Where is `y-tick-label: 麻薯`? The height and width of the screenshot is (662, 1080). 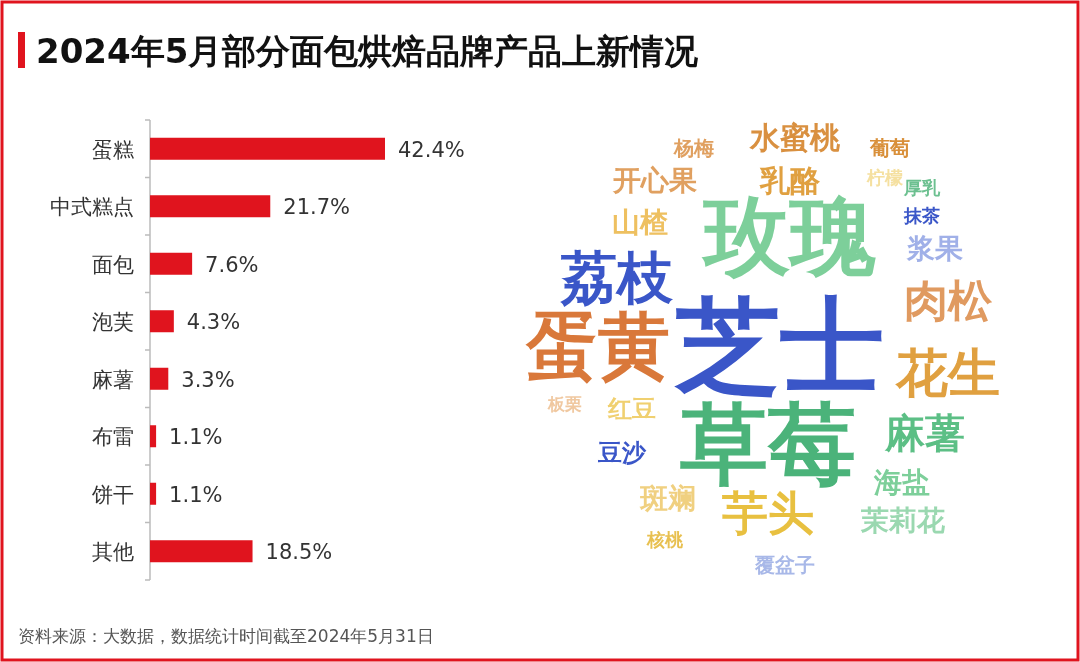
y-tick-label: 麻薯 is located at coordinates (113, 379).